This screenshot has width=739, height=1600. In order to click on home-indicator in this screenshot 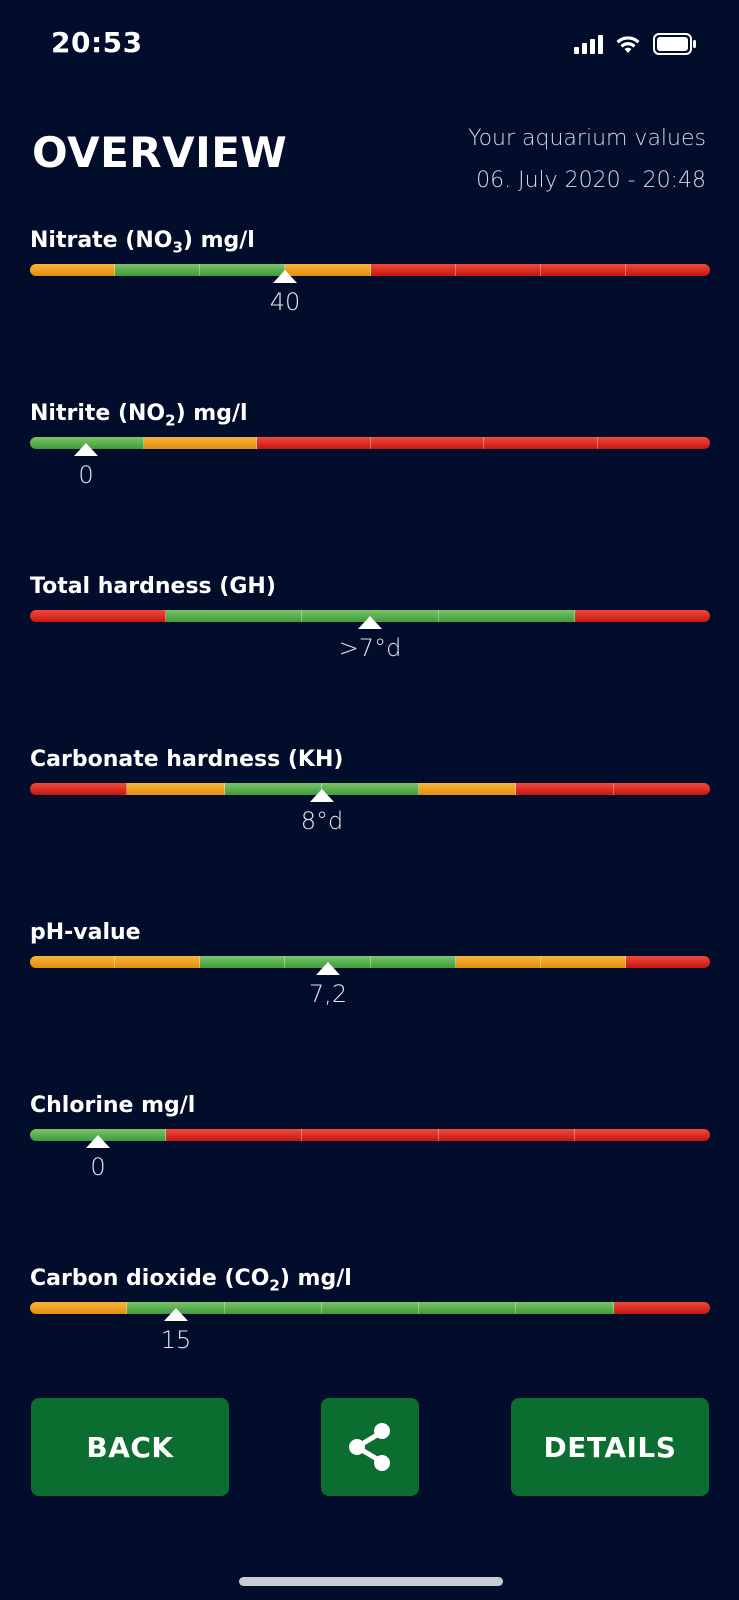, I will do `click(371, 1581)`.